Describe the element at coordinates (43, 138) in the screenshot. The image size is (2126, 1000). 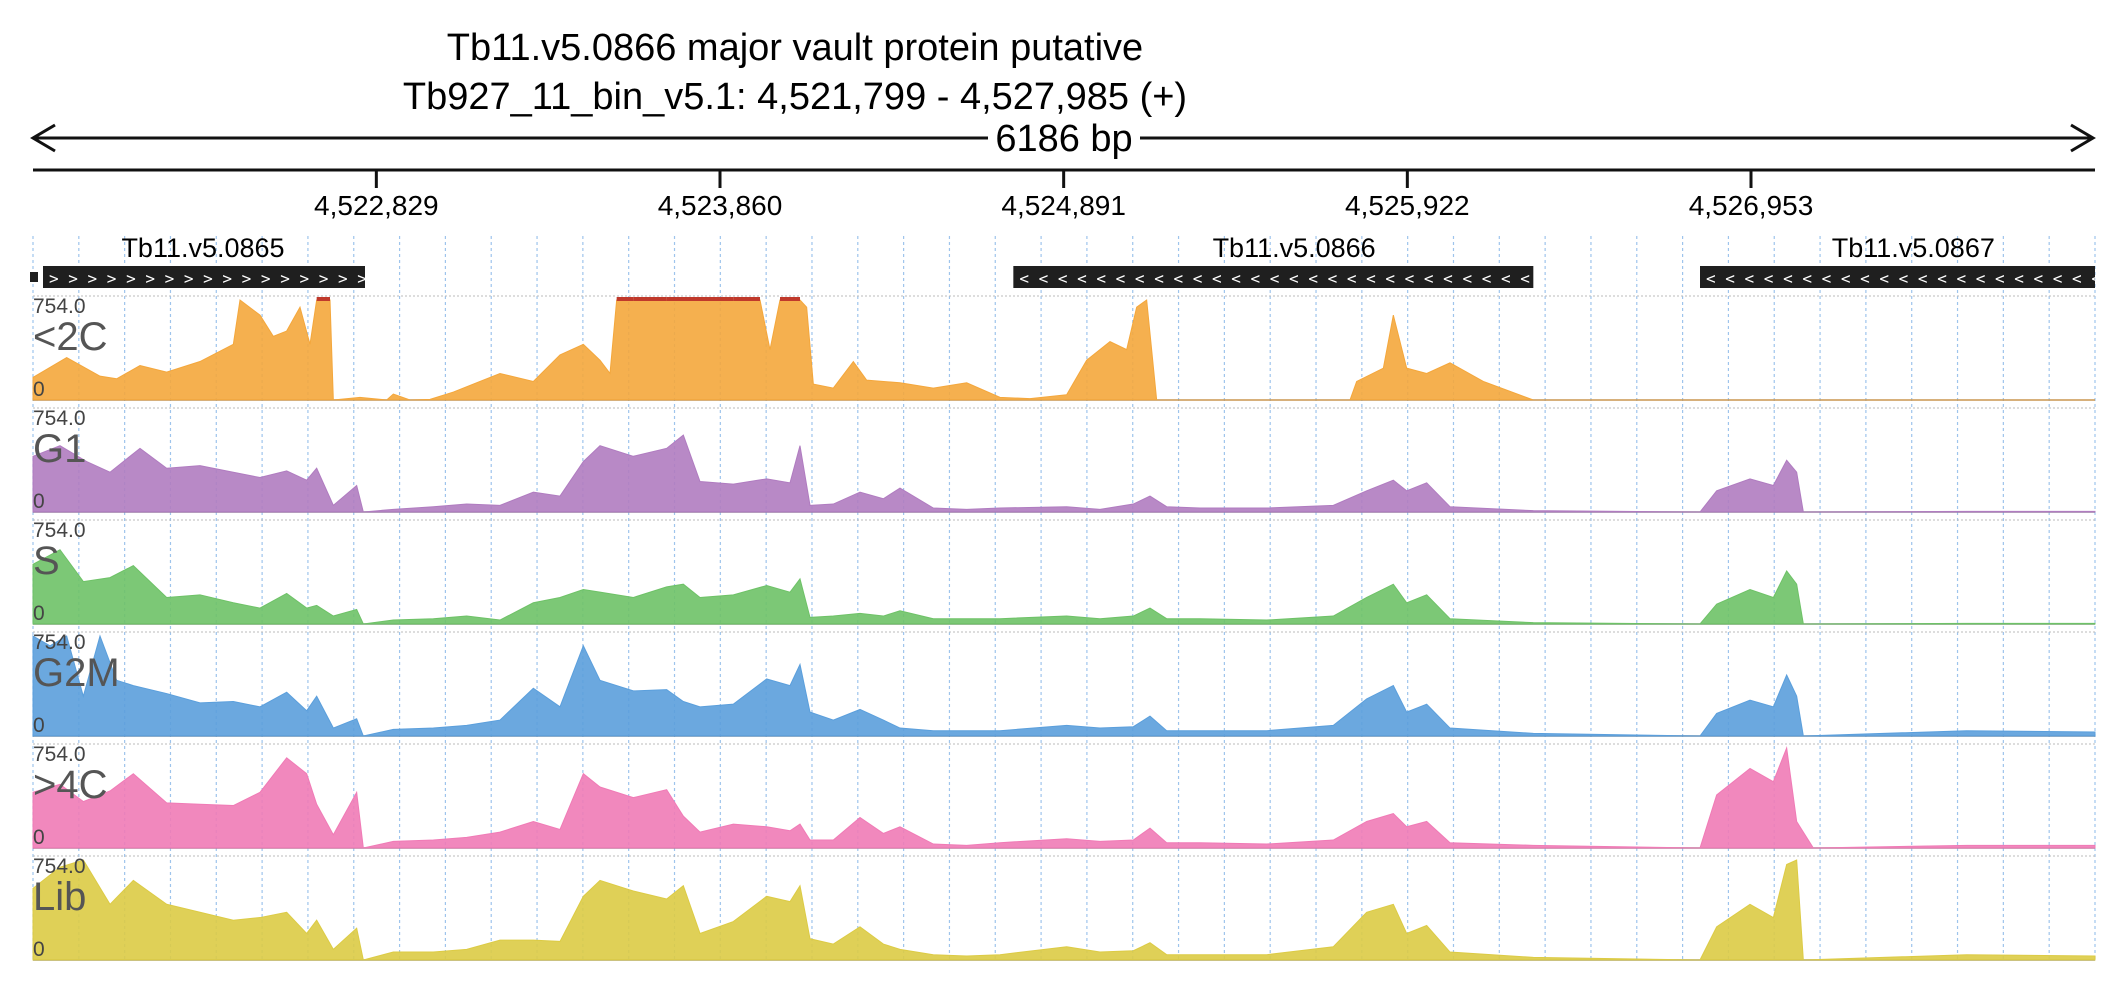
I see `left-arrow-icon` at that location.